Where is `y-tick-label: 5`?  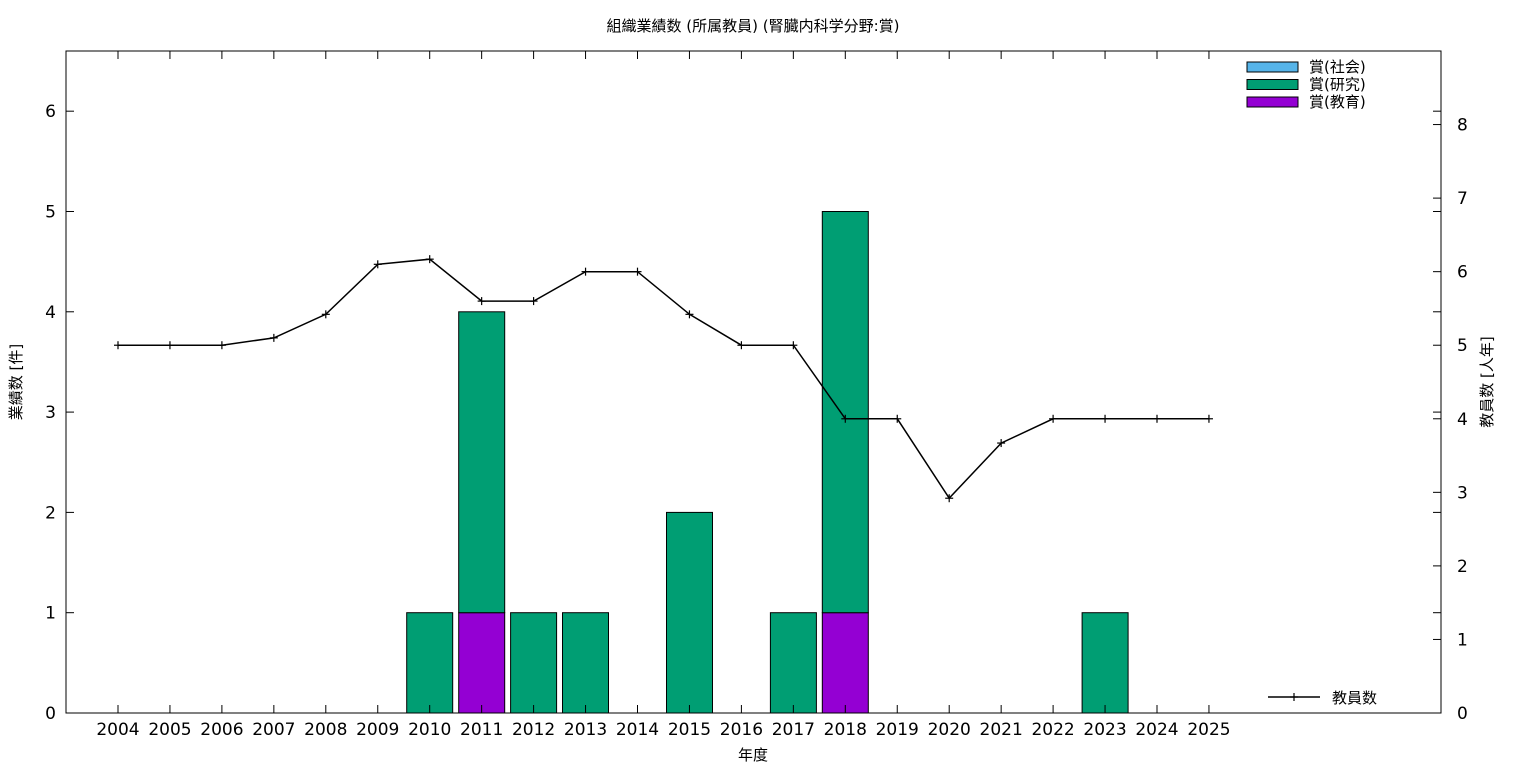
y-tick-label: 5 is located at coordinates (50, 212).